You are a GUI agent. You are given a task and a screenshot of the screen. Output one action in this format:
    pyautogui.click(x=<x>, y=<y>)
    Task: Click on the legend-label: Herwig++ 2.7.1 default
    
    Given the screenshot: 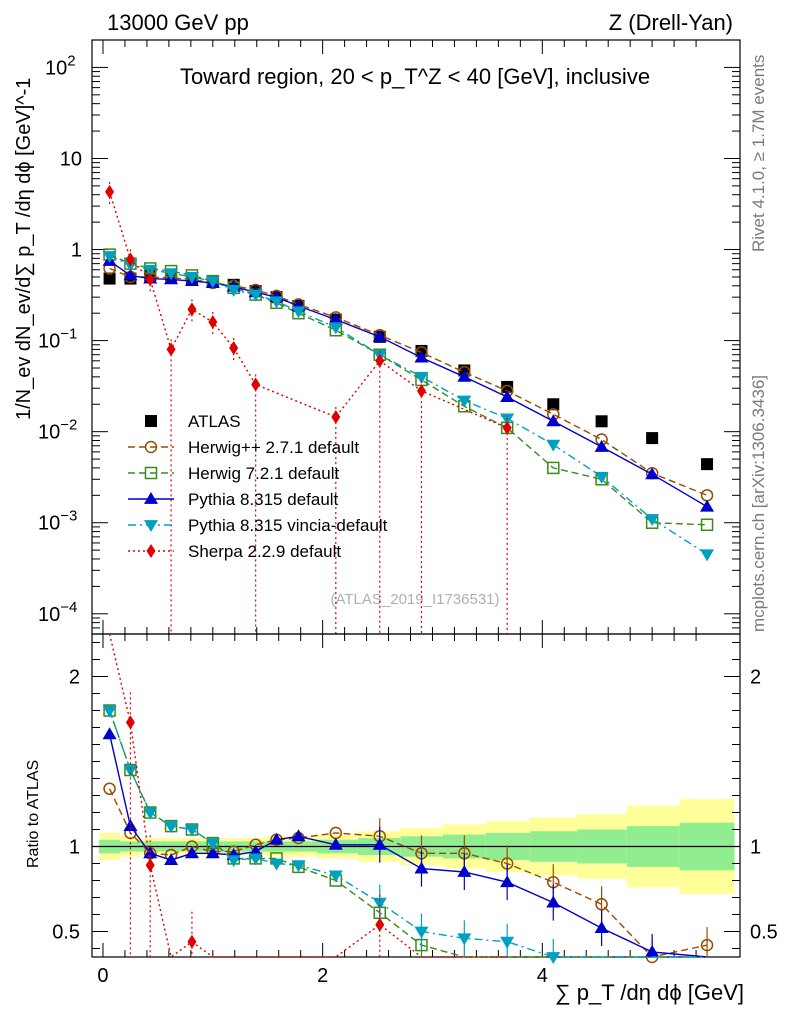 What is the action you would take?
    pyautogui.click(x=273, y=447)
    